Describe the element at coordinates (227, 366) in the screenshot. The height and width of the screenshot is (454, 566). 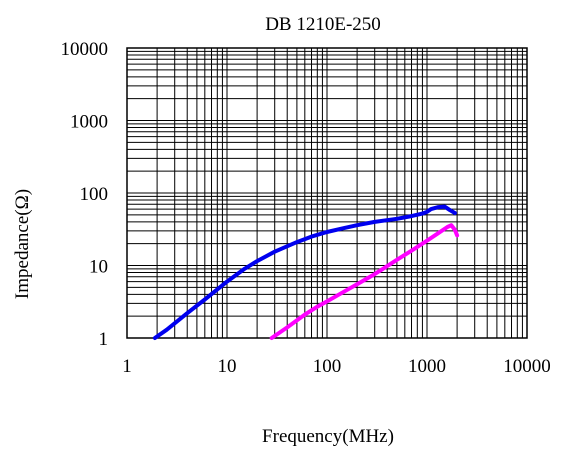
I see `x-tick-label: 10` at that location.